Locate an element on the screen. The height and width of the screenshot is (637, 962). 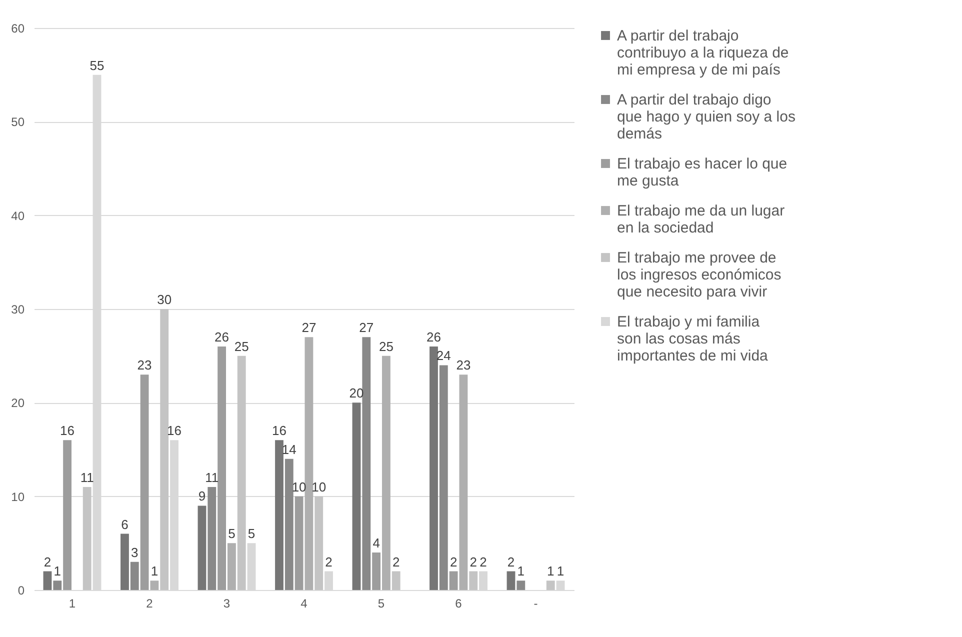
y-tick-label: 20 is located at coordinates (18, 403).